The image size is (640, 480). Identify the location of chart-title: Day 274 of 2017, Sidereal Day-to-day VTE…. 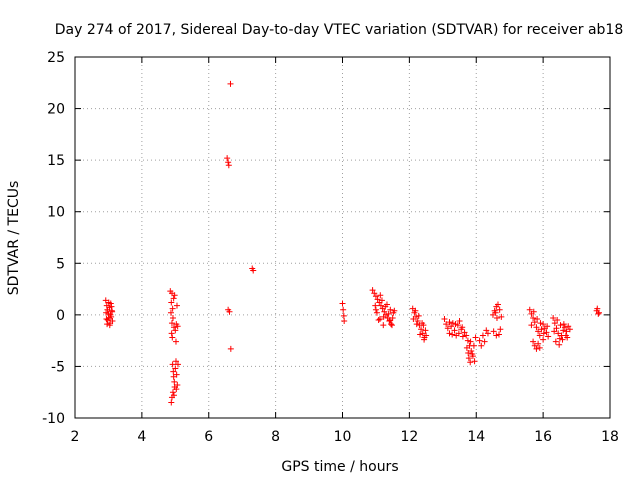
(339, 30).